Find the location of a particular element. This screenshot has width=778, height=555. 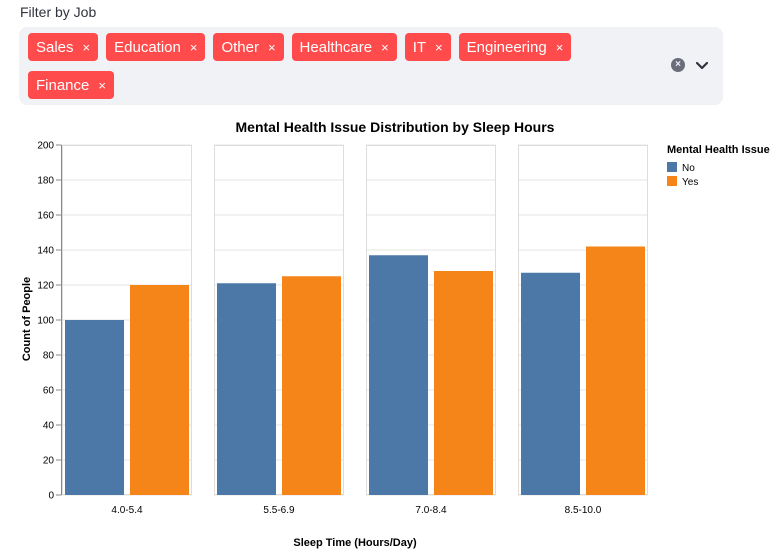

legend: Mental Health Issue No Yes is located at coordinates (718, 166).